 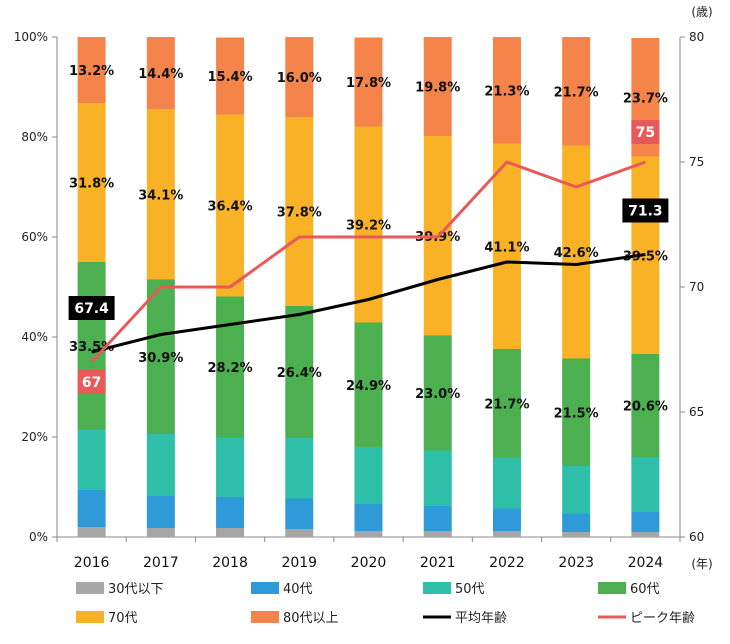 I want to click on data-label: 31.8%, so click(x=91, y=184).